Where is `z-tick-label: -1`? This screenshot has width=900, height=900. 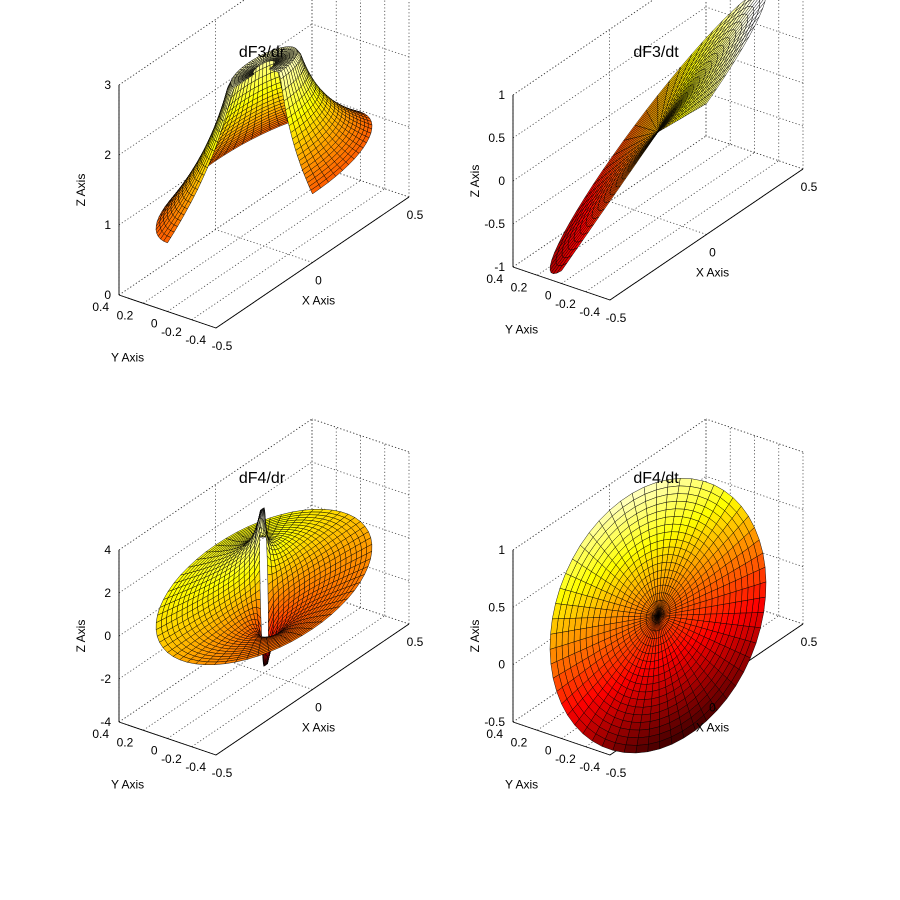
z-tick-label: -1 is located at coordinates (499, 267).